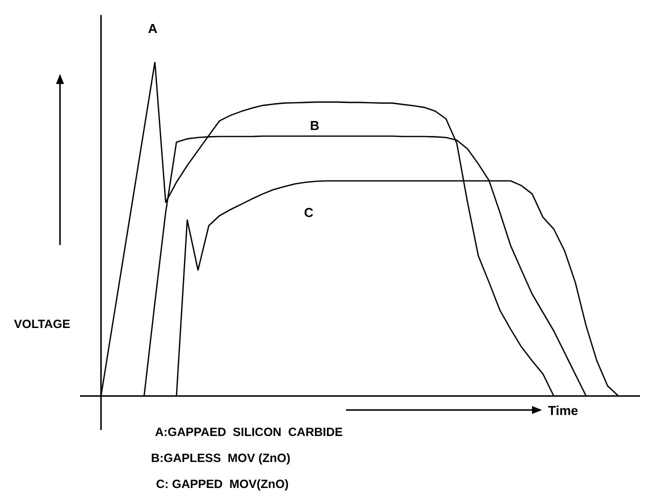 Image resolution: width=657 pixels, height=492 pixels. What do you see at coordinates (153, 28) in the screenshot?
I see `text: A` at bounding box center [153, 28].